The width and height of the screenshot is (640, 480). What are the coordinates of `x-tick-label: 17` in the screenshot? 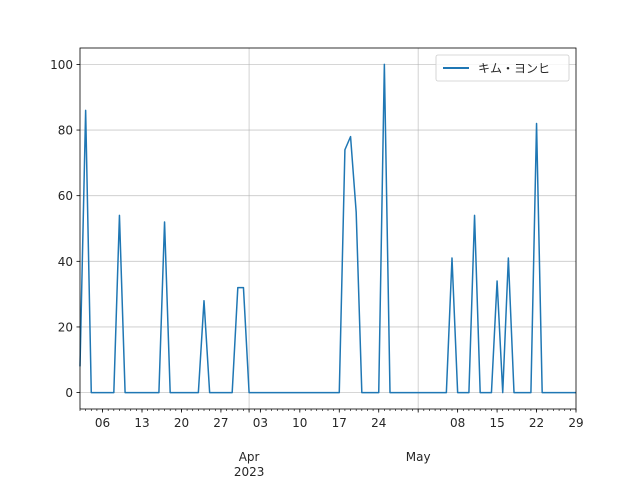 It's located at (339, 423).